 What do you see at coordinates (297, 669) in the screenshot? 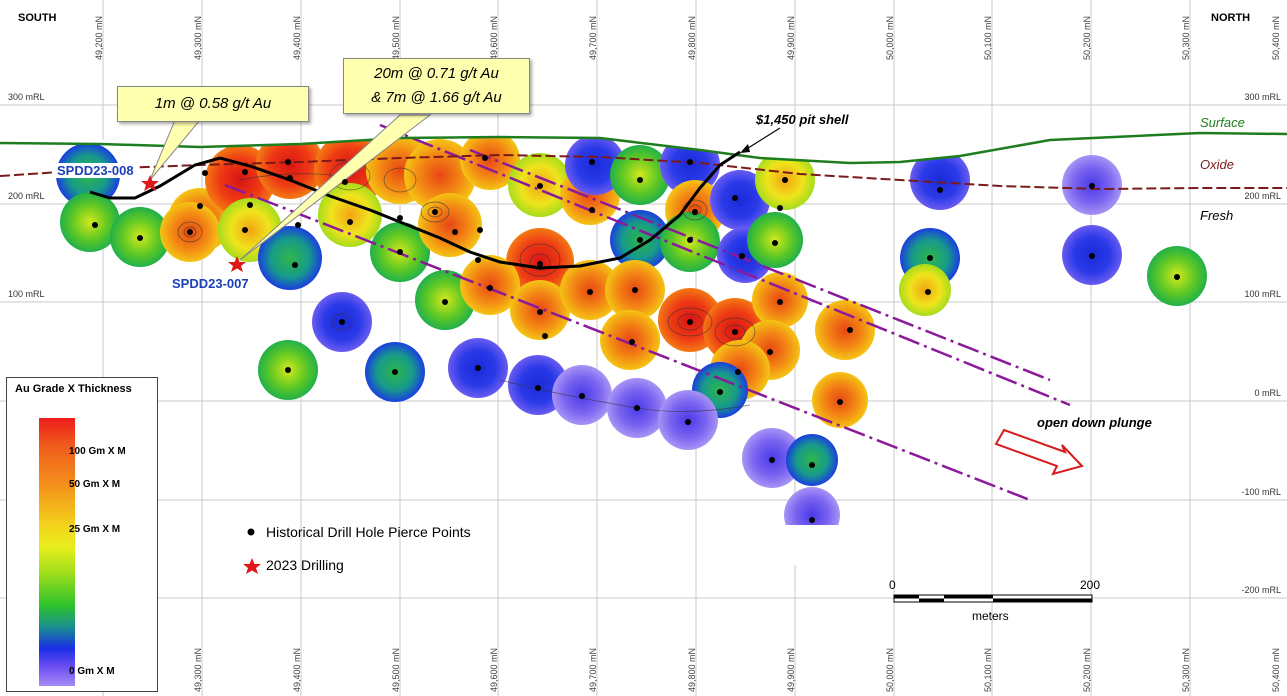
I see `bottom-northing-label: 49,400 mN` at bounding box center [297, 669].